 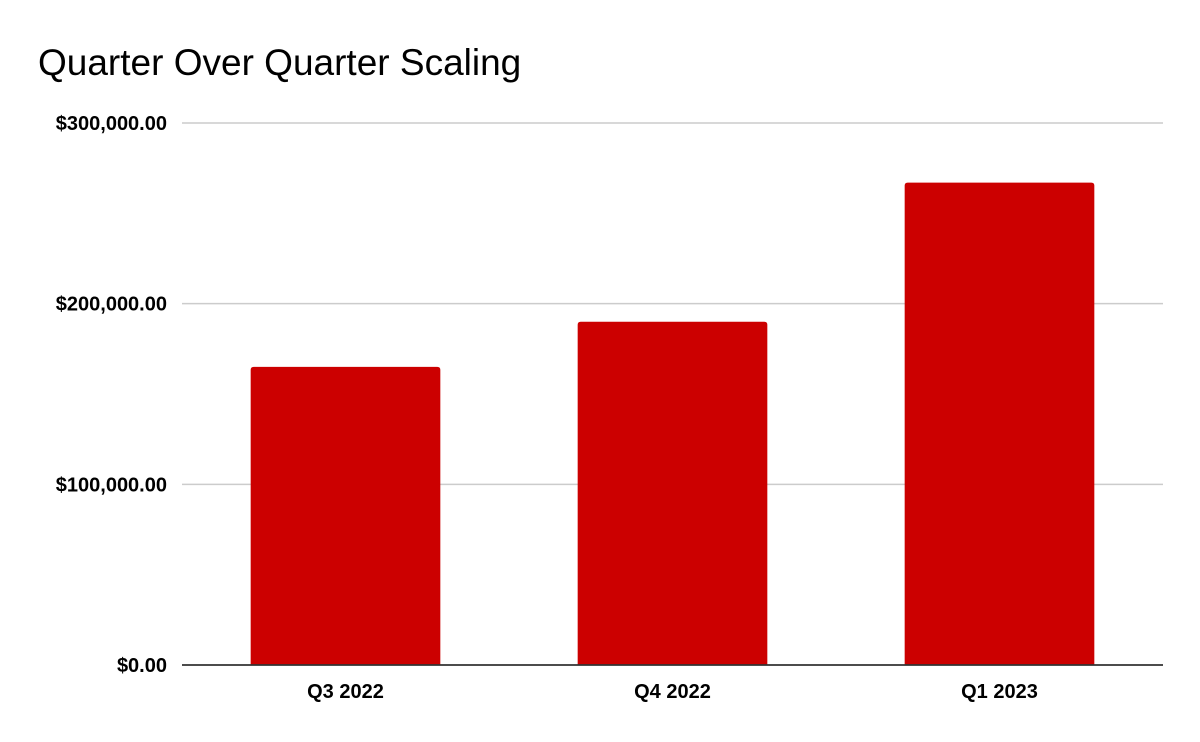 What do you see at coordinates (999, 692) in the screenshot?
I see `x-tick-label: Q1 2023` at bounding box center [999, 692].